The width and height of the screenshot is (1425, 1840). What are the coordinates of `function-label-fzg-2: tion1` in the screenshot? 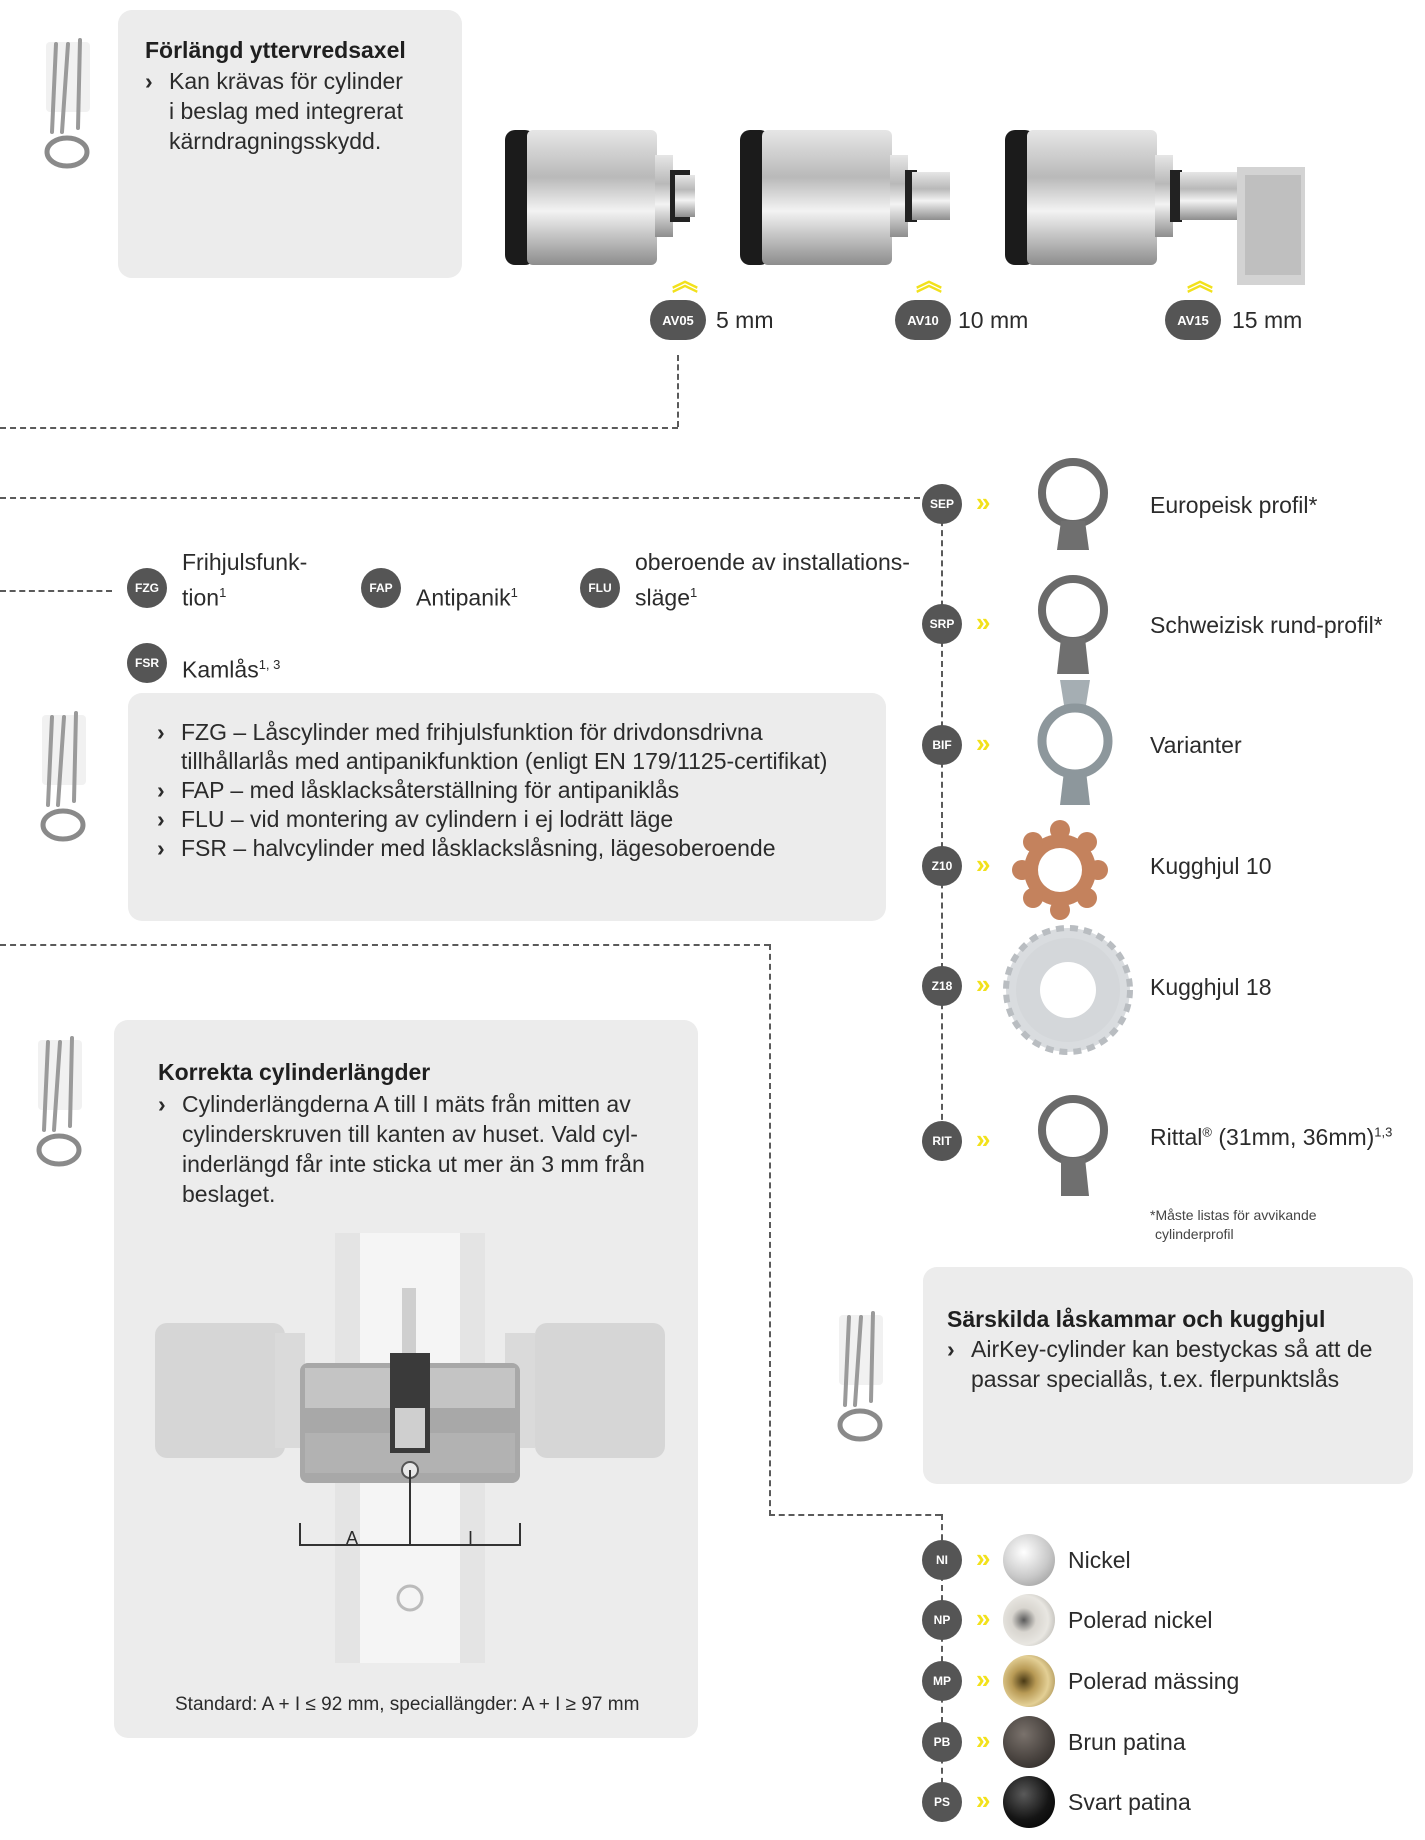 It's located at (204, 597).